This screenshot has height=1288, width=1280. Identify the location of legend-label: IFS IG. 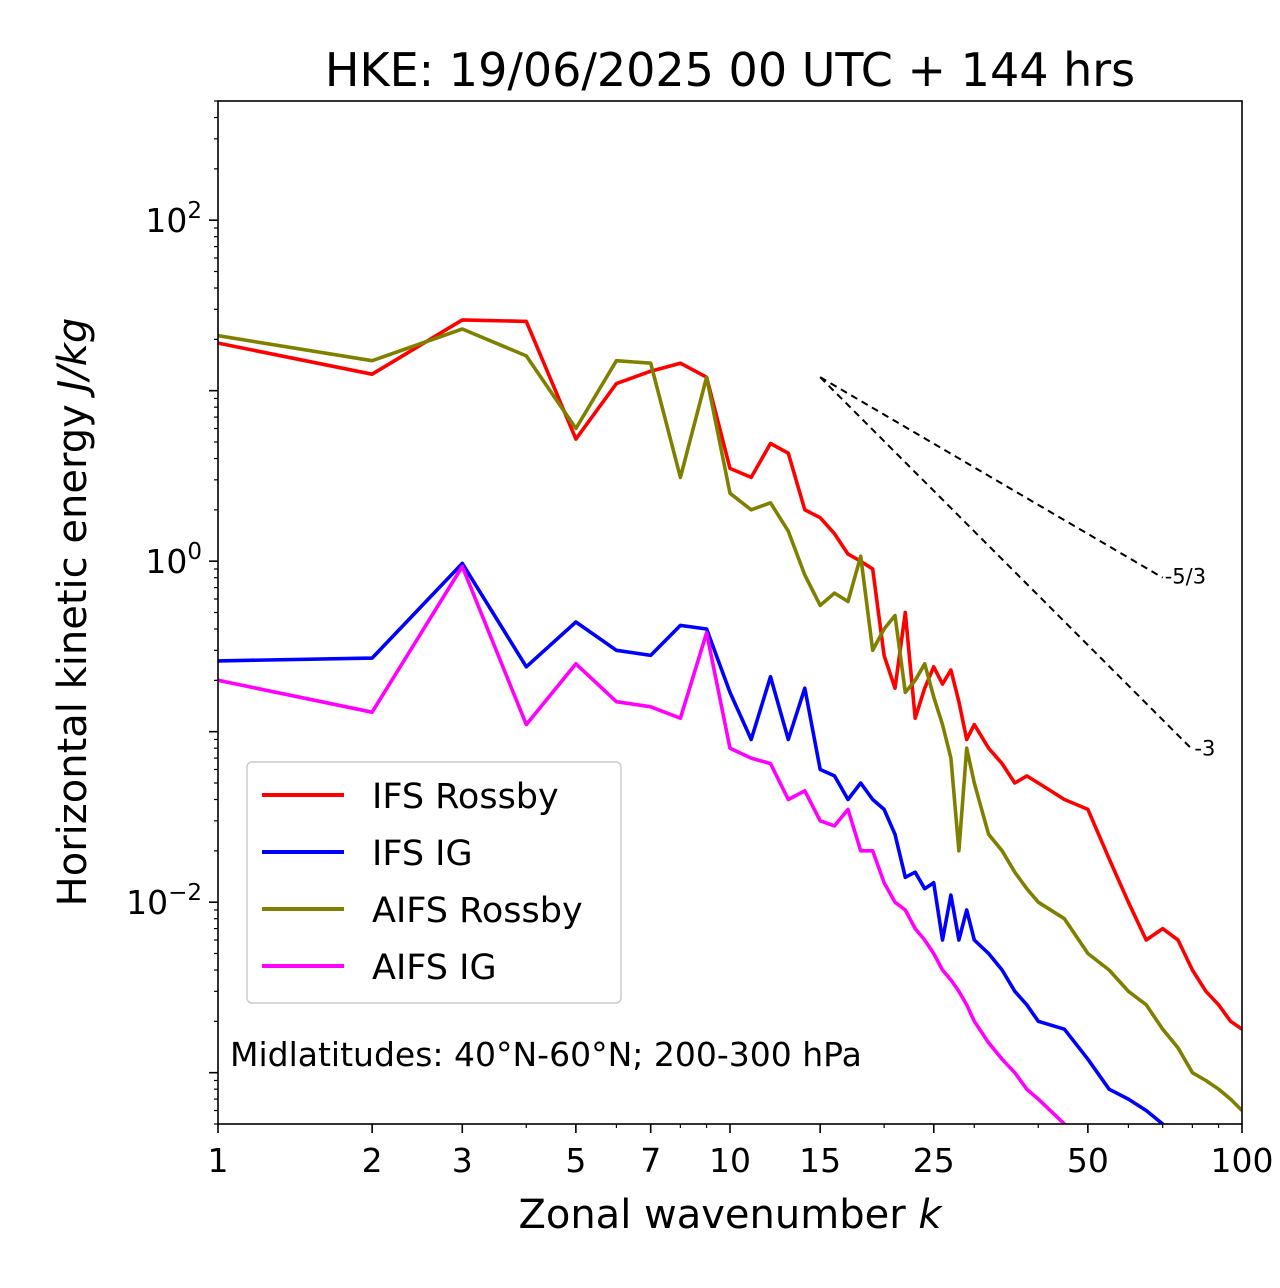
(422, 854).